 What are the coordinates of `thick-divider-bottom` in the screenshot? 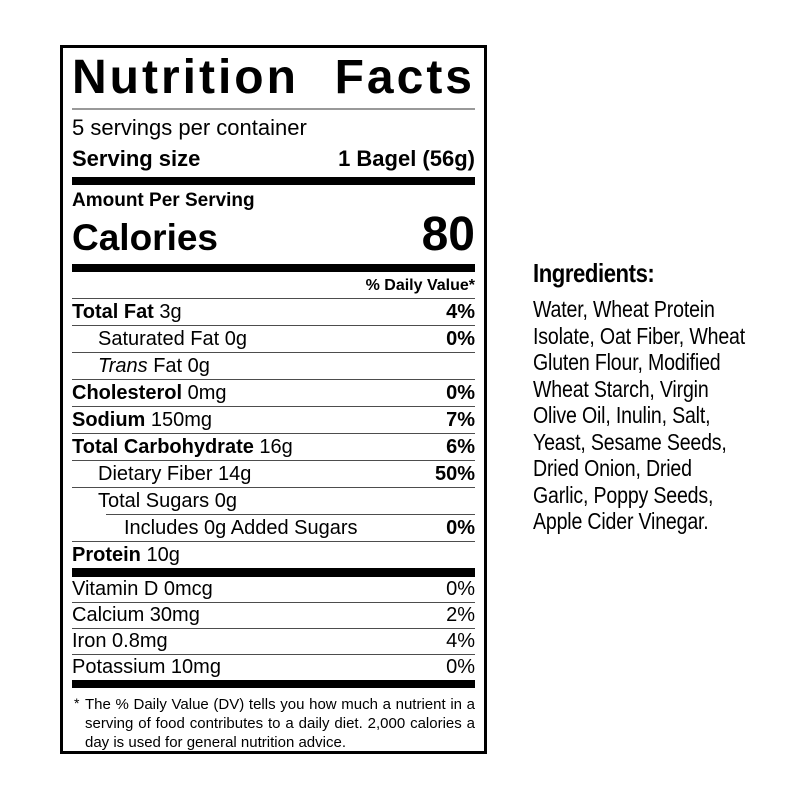 It's located at (273, 684).